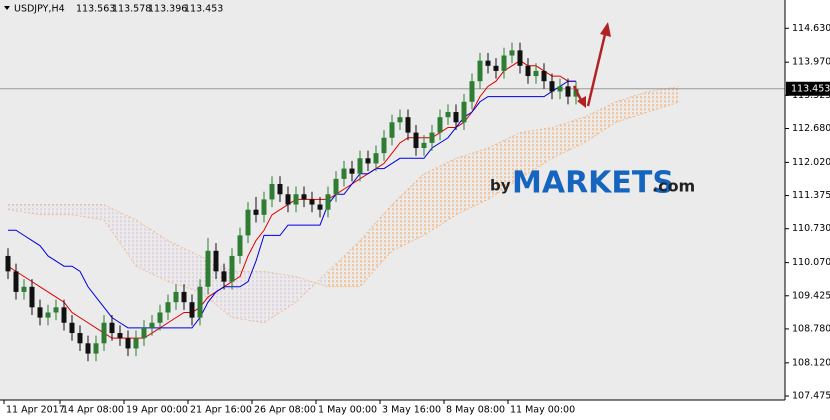  I want to click on x-tick-label: 11 May 00:00, so click(542, 410).